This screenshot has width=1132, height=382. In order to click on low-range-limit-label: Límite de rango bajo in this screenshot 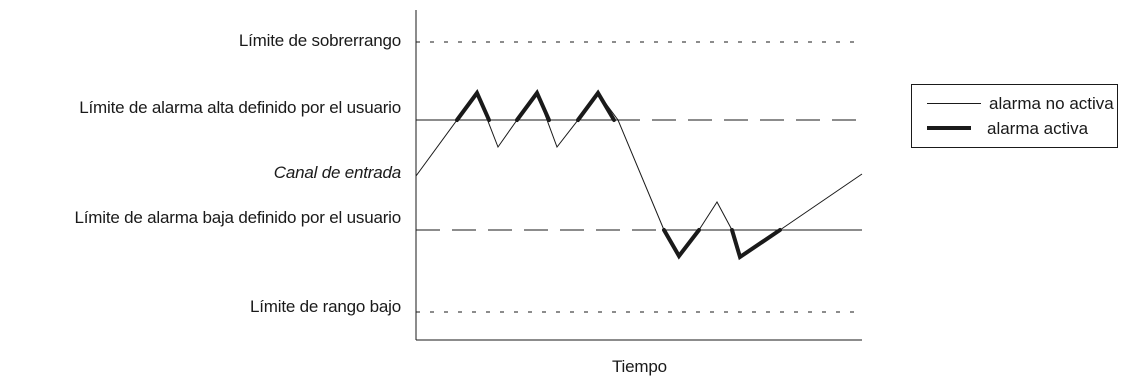, I will do `click(325, 306)`.